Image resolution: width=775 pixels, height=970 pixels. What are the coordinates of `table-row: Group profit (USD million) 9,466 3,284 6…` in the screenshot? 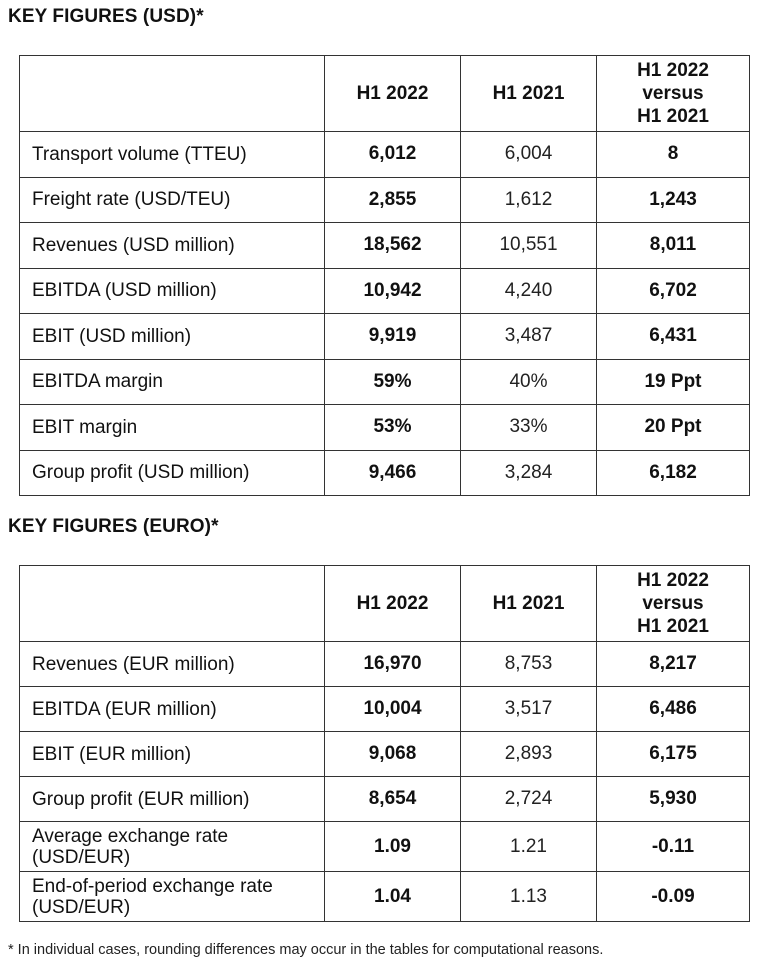 It's located at (384, 472).